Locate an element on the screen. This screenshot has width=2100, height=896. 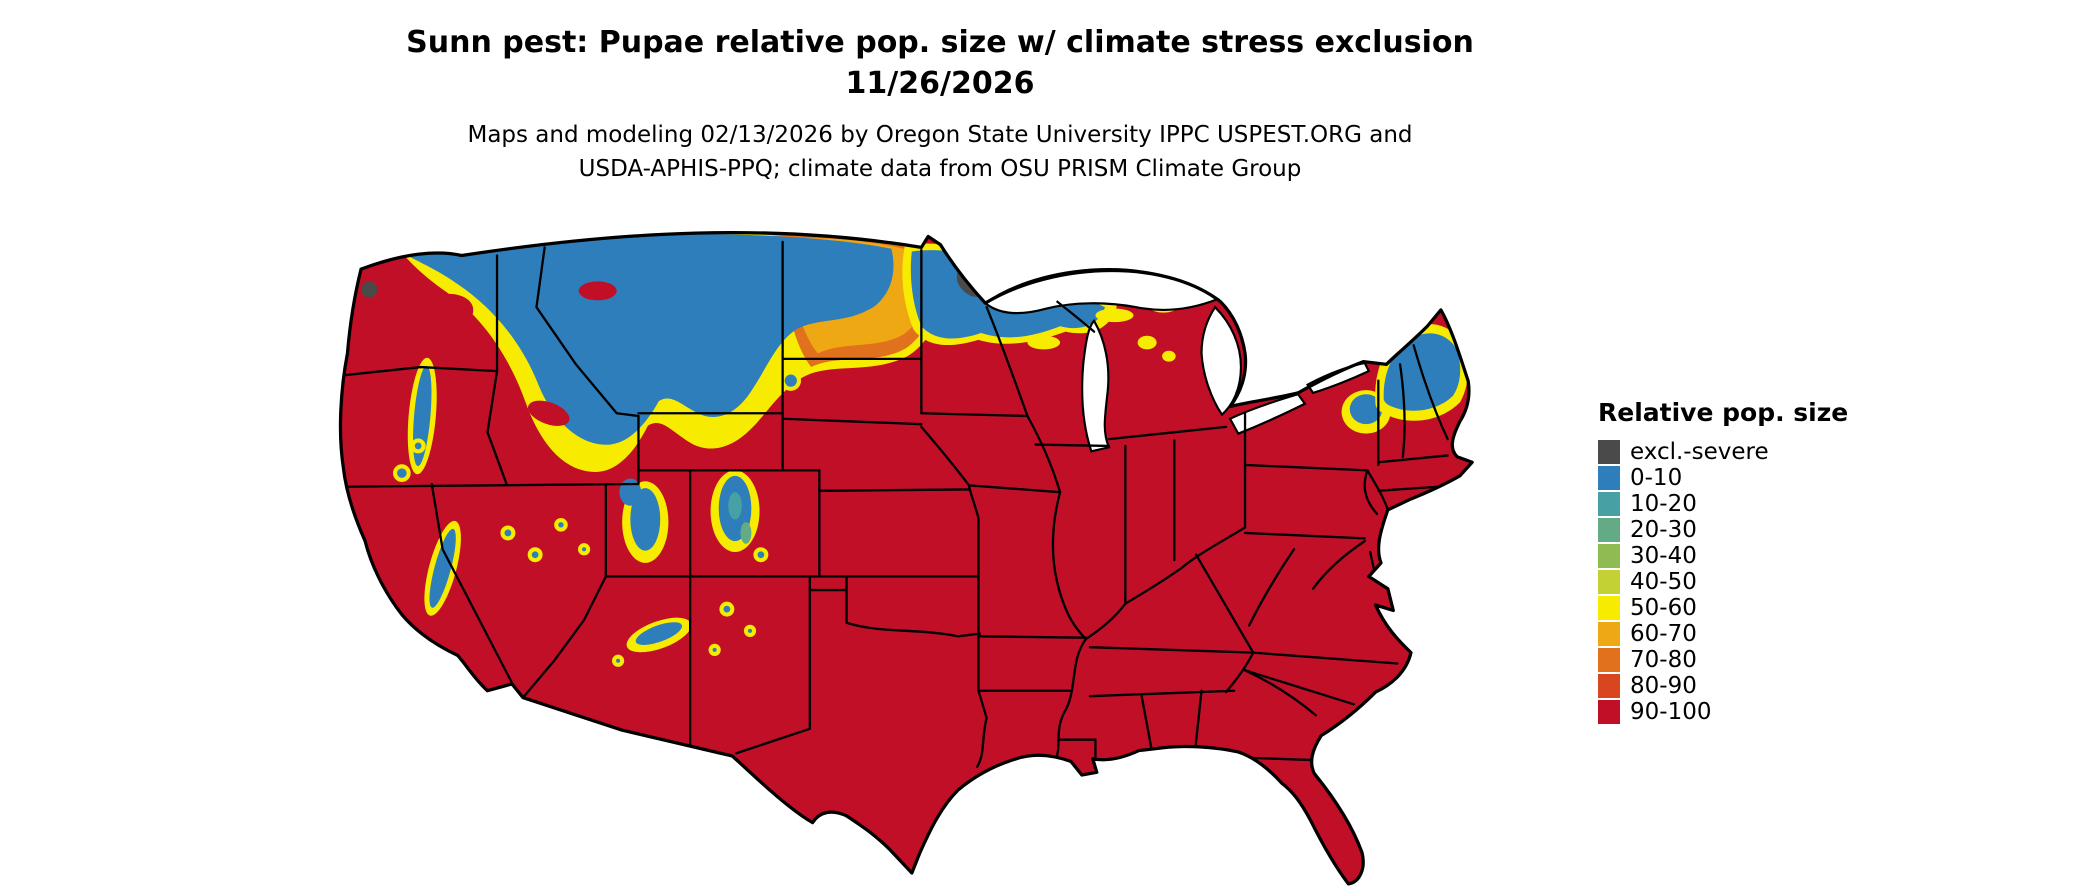
legend-label-90-100: 90-100 is located at coordinates (1671, 712).